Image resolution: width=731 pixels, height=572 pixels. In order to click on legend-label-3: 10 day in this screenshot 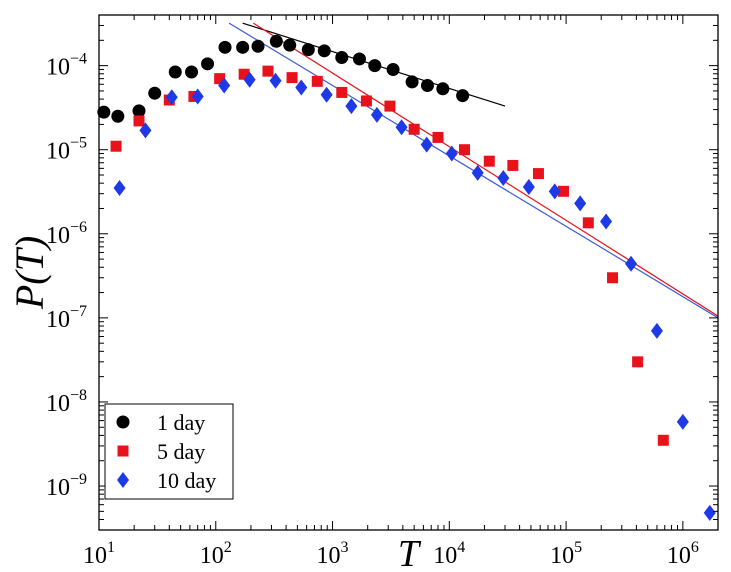, I will do `click(186, 480)`.